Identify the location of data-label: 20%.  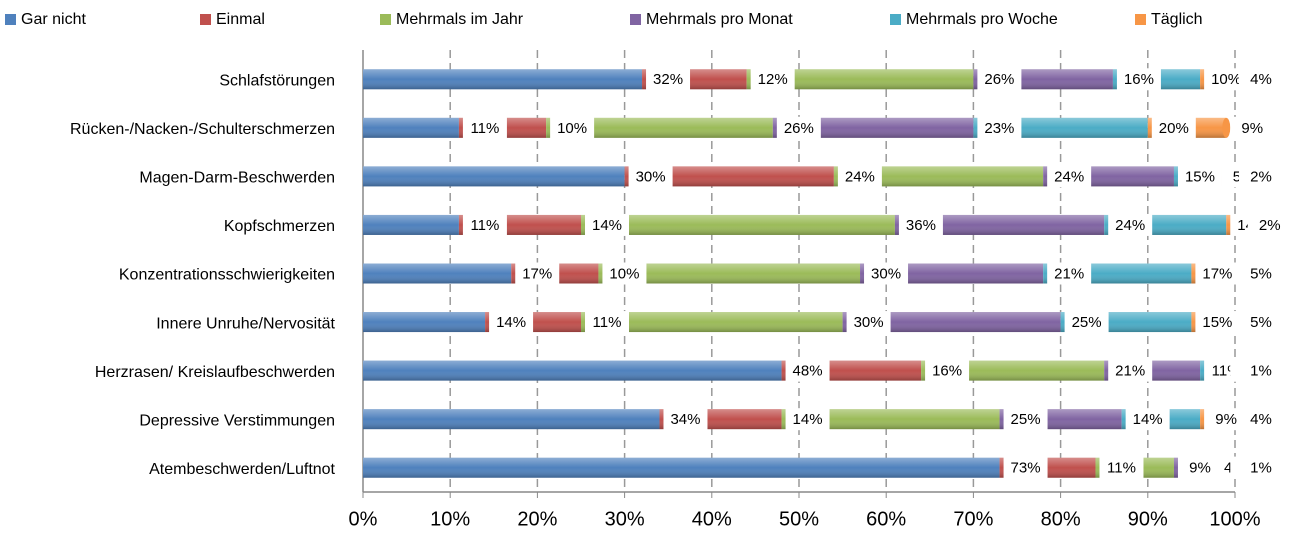
(1174, 128).